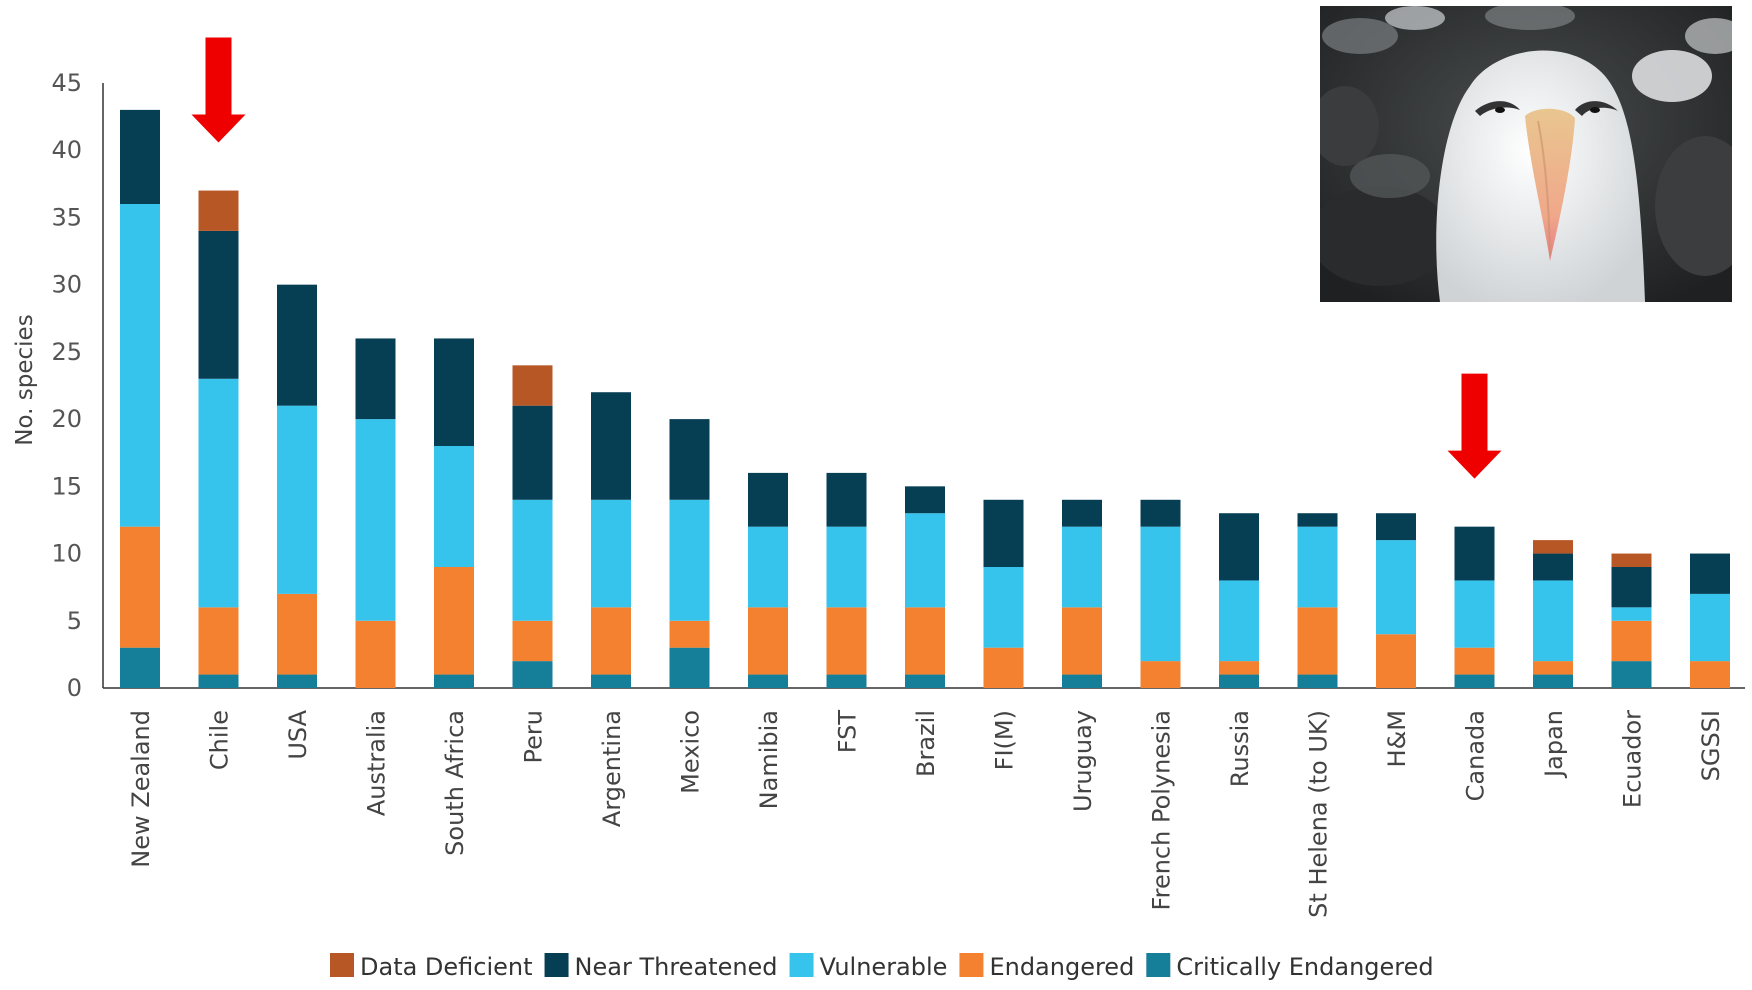 The image size is (1752, 990). I want to click on x-tick-label: New Zealand, so click(141, 789).